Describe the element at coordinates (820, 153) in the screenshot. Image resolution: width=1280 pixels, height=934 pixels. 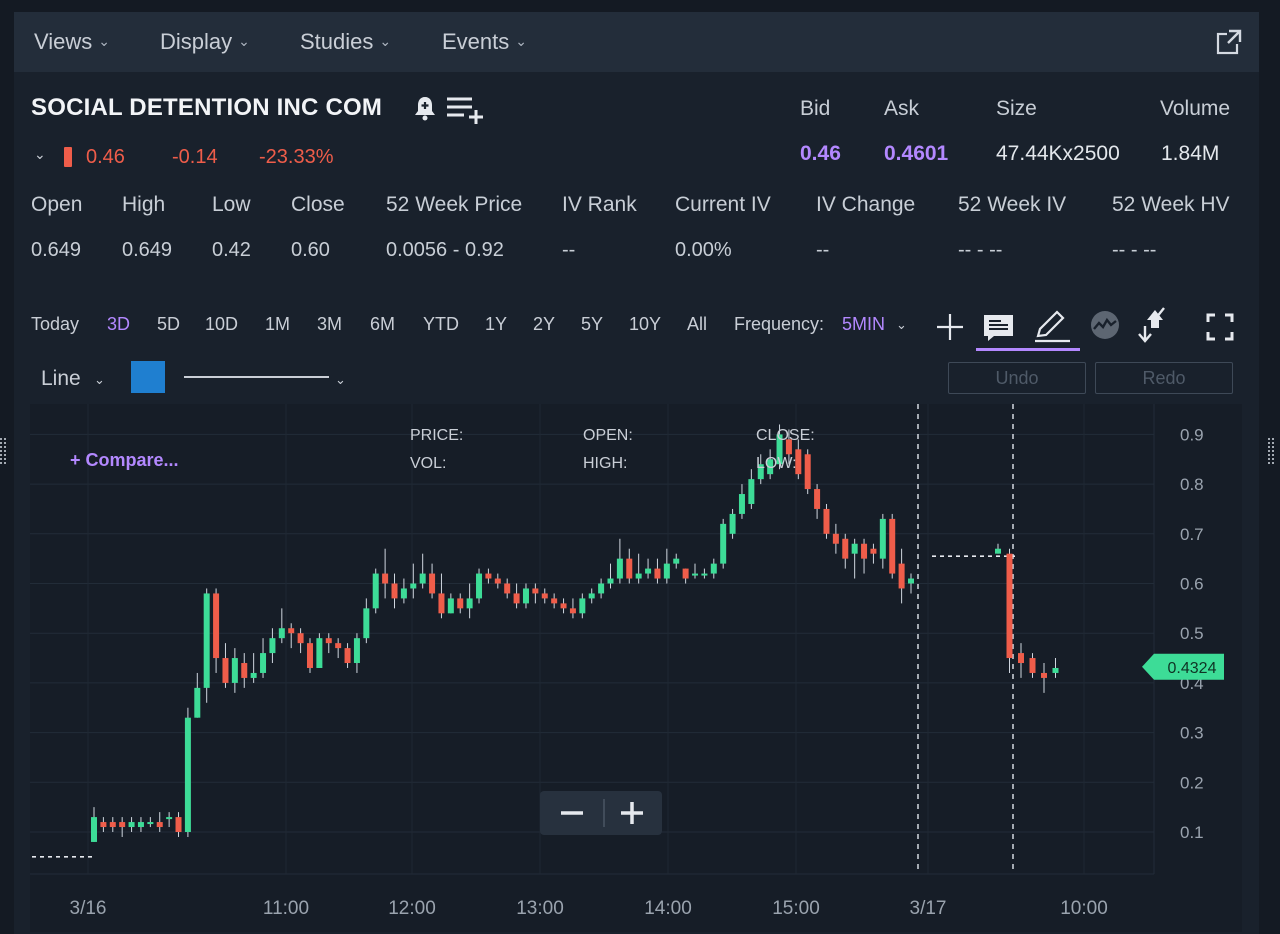
I see `bid-value: 0.46` at that location.